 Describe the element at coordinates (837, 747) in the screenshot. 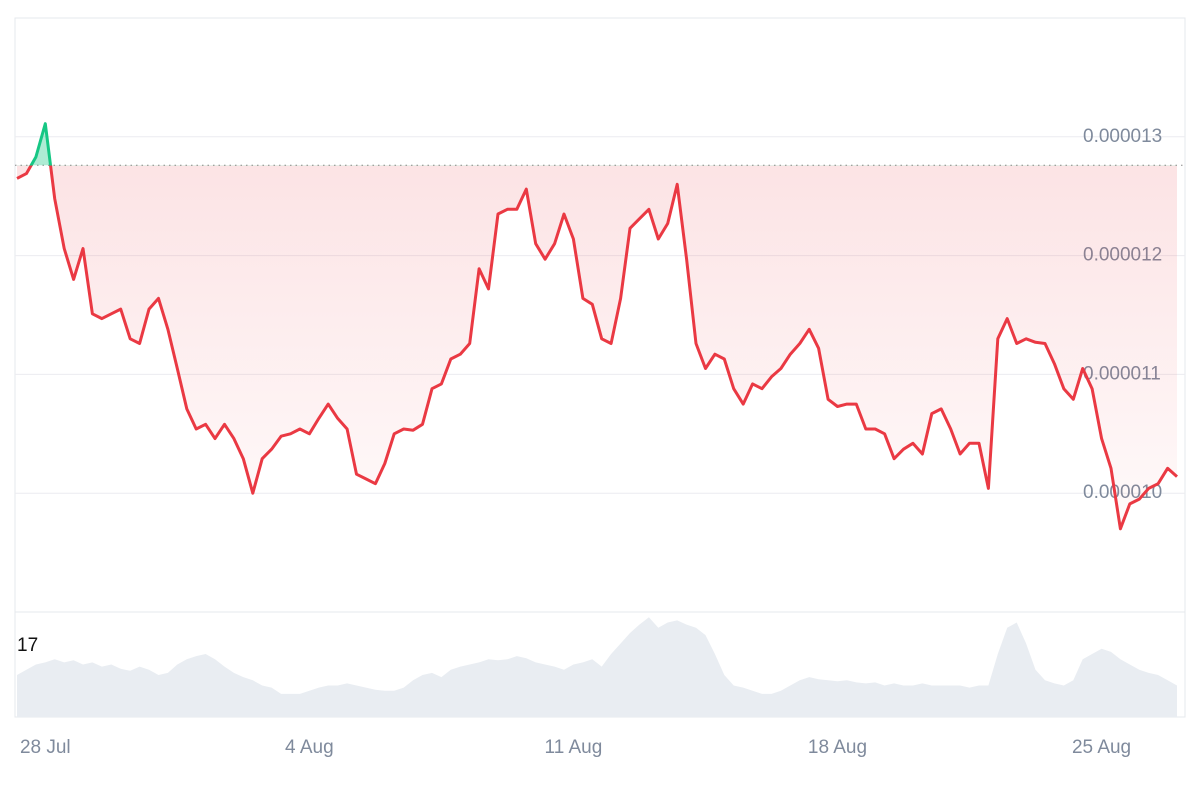

I see `x-tick-label: 18 Aug` at that location.